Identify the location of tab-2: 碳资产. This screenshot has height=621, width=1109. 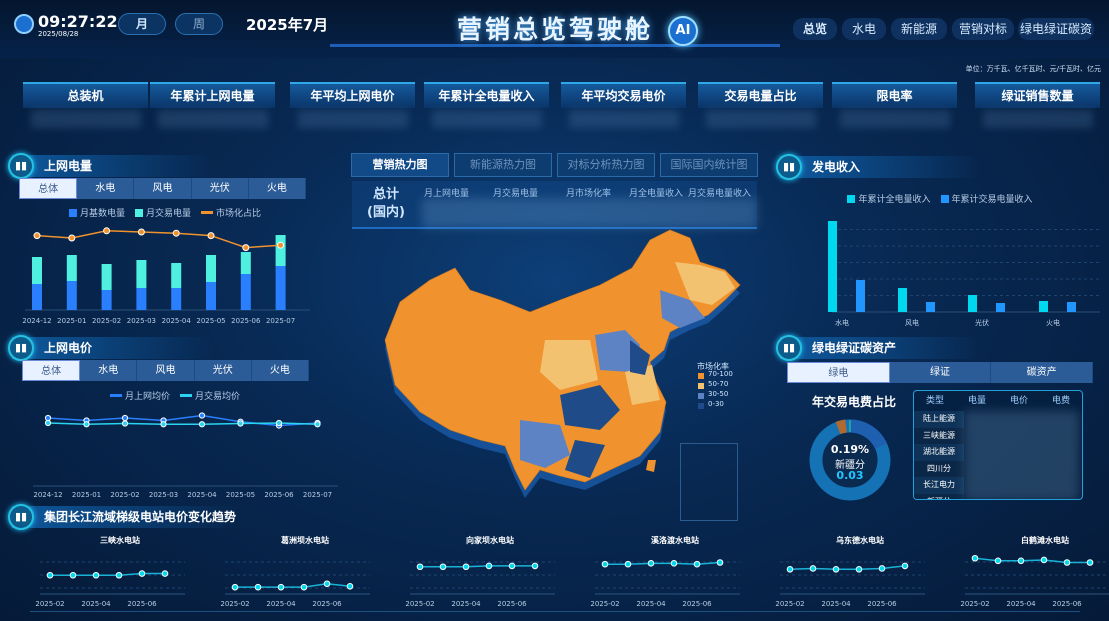
(1042, 372).